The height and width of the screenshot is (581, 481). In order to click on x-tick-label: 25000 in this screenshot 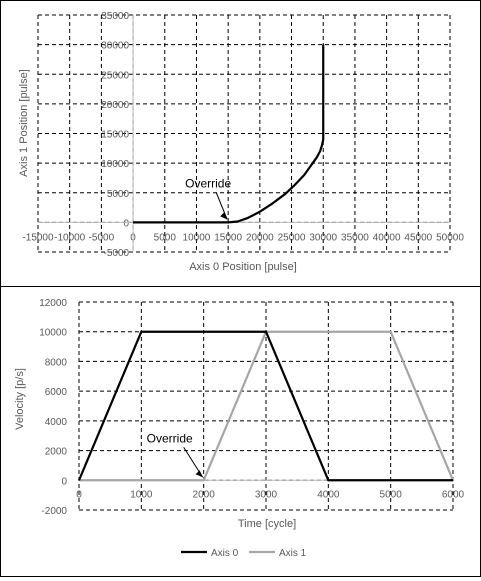, I will do `click(292, 237)`.